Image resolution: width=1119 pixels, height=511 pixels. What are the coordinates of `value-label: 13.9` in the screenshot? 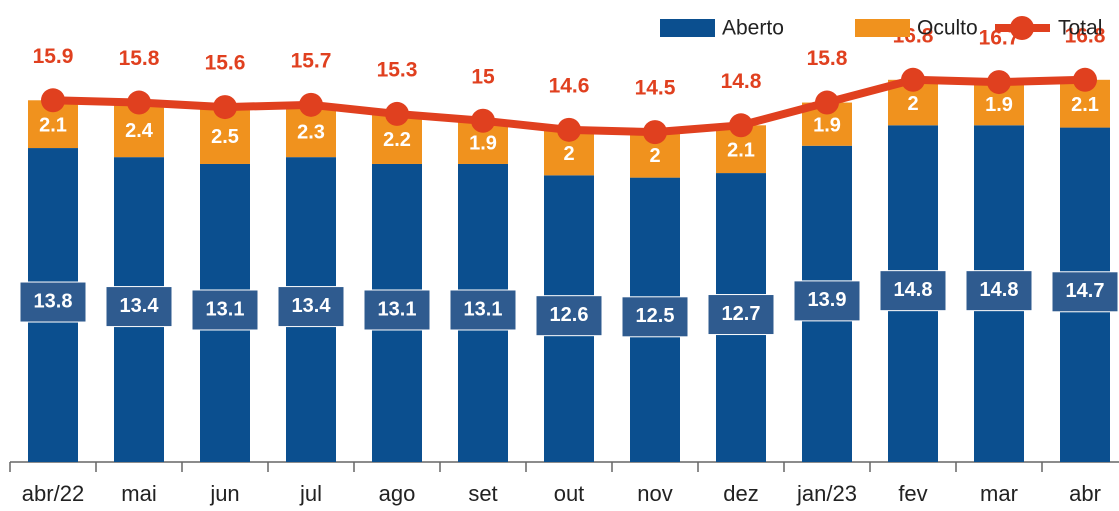 It's located at (827, 300).